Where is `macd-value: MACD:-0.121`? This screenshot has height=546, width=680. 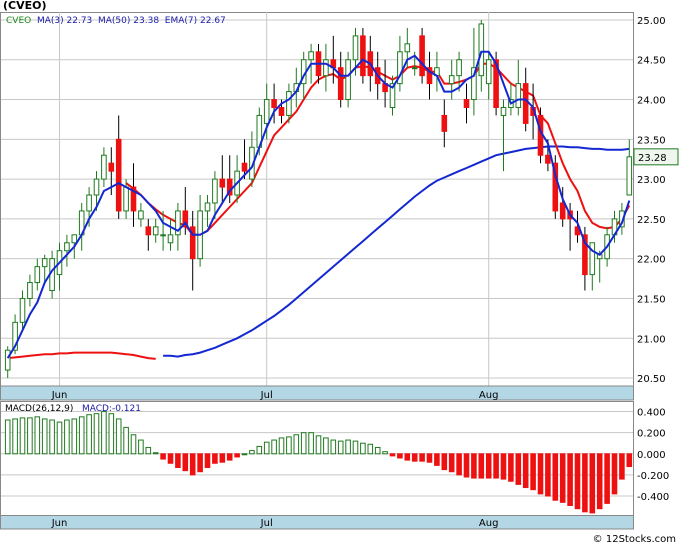
macd-value: MACD:-0.121 is located at coordinates (111, 409).